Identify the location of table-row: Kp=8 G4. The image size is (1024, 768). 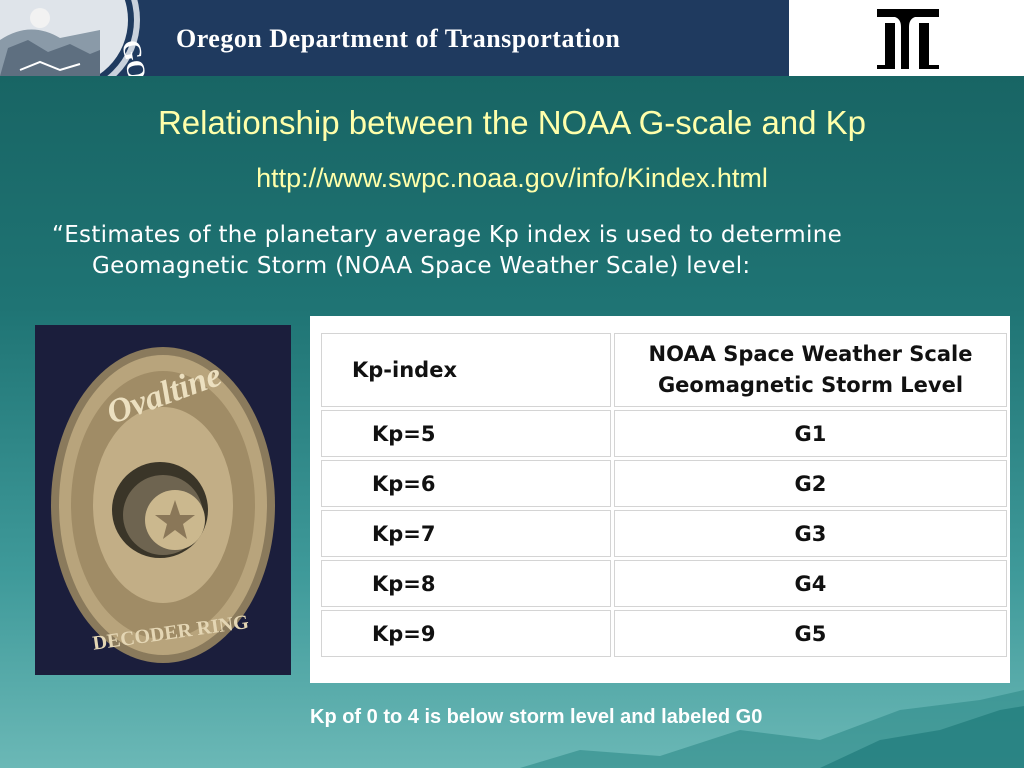
(664, 583).